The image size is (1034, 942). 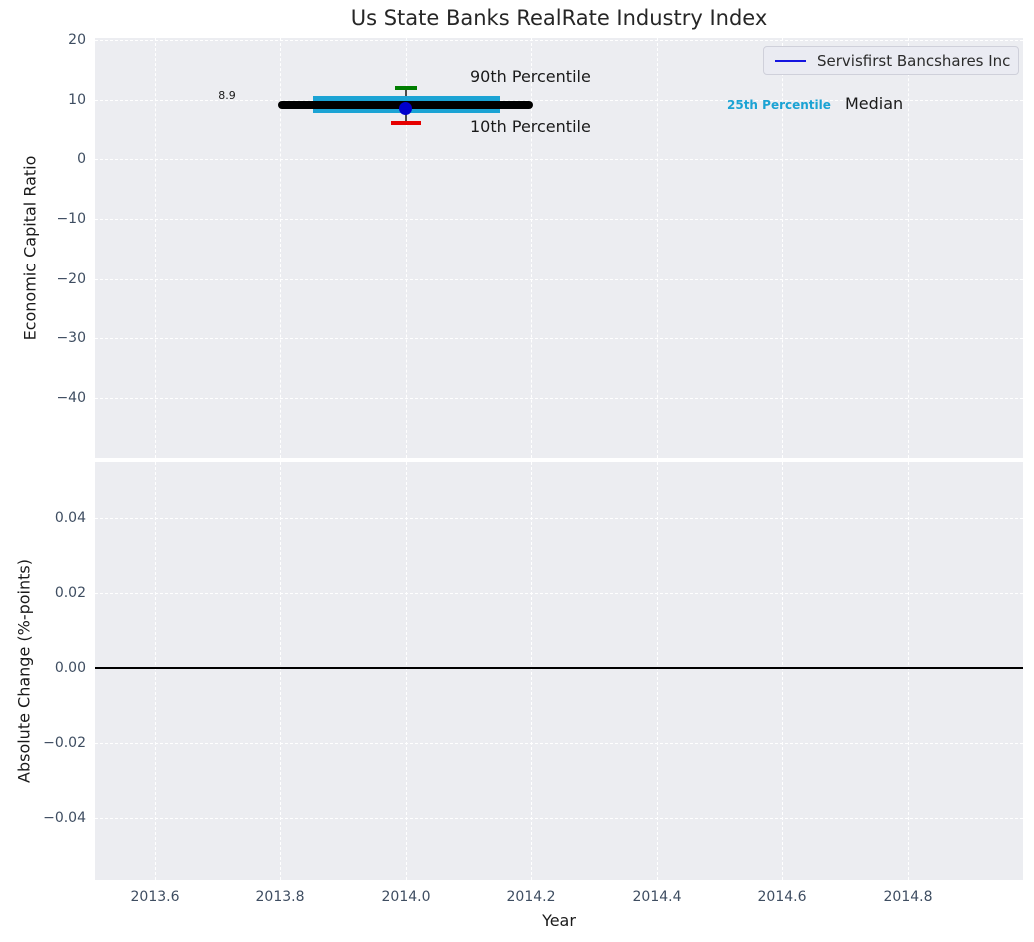 What do you see at coordinates (559, 920) in the screenshot?
I see `x-axis-label: Year` at bounding box center [559, 920].